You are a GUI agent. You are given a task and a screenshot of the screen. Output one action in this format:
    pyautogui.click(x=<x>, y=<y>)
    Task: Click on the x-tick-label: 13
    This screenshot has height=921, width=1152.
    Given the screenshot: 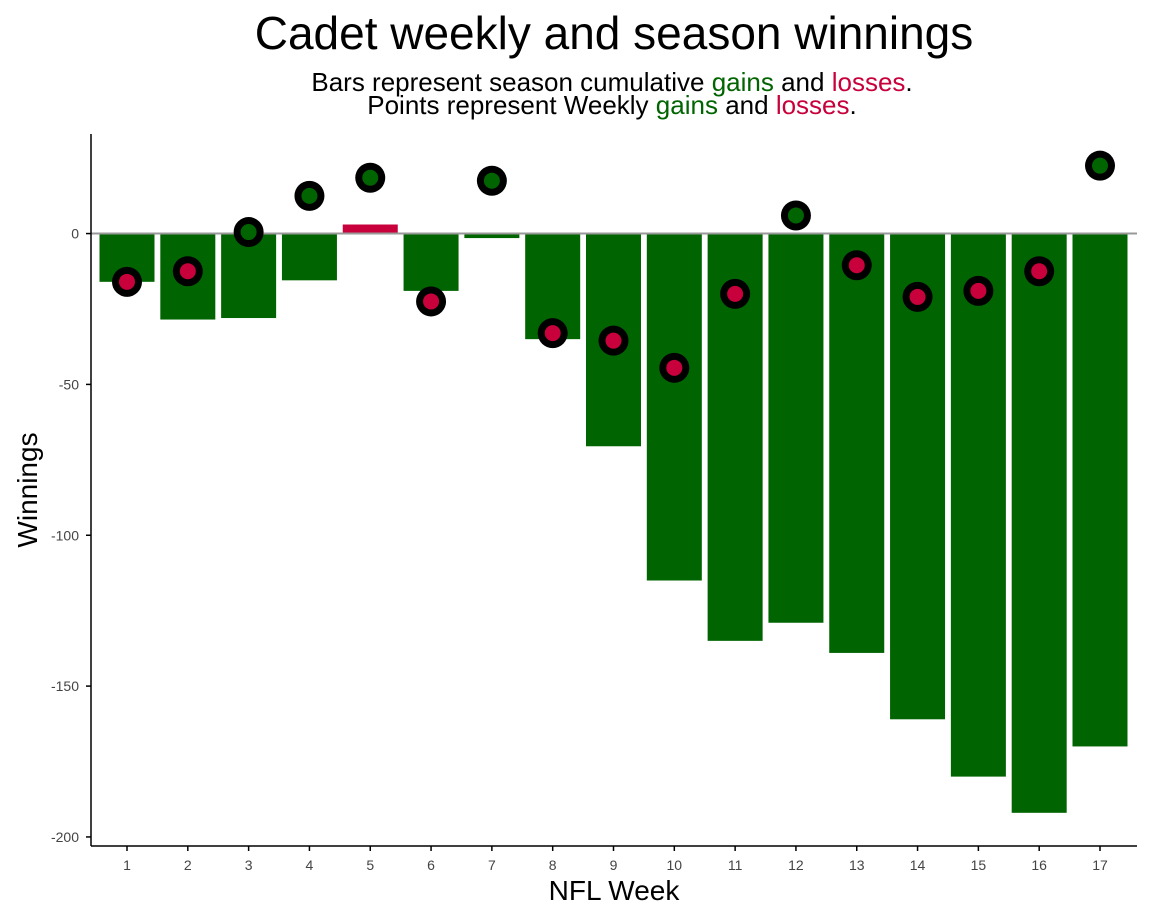 What is the action you would take?
    pyautogui.click(x=857, y=865)
    